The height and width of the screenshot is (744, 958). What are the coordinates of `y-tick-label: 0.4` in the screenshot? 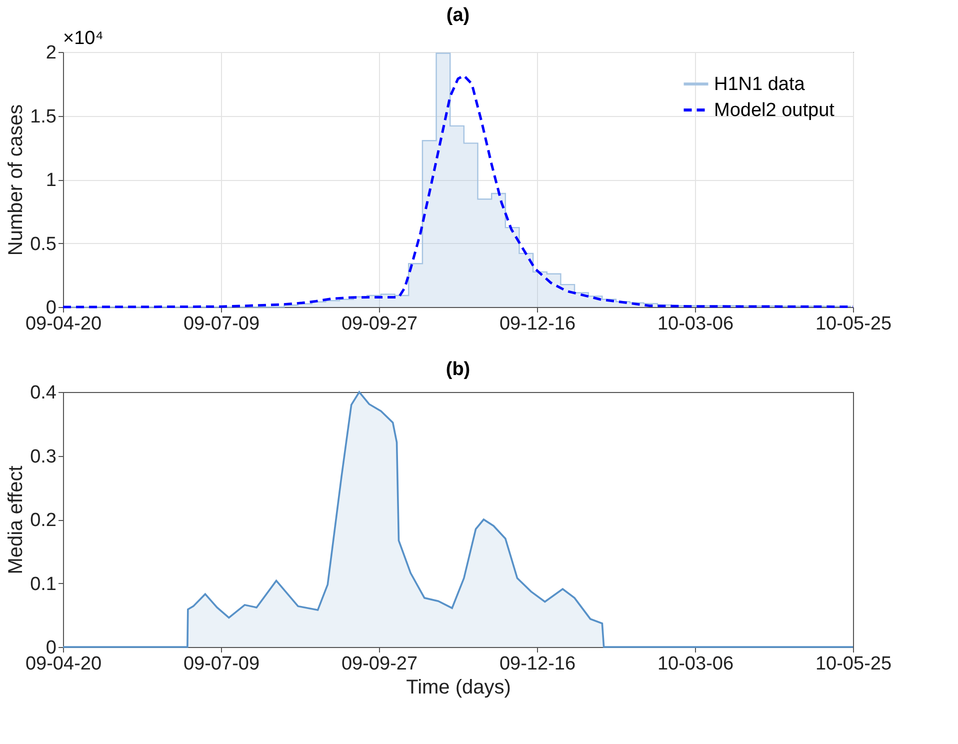 It's located at (43, 393).